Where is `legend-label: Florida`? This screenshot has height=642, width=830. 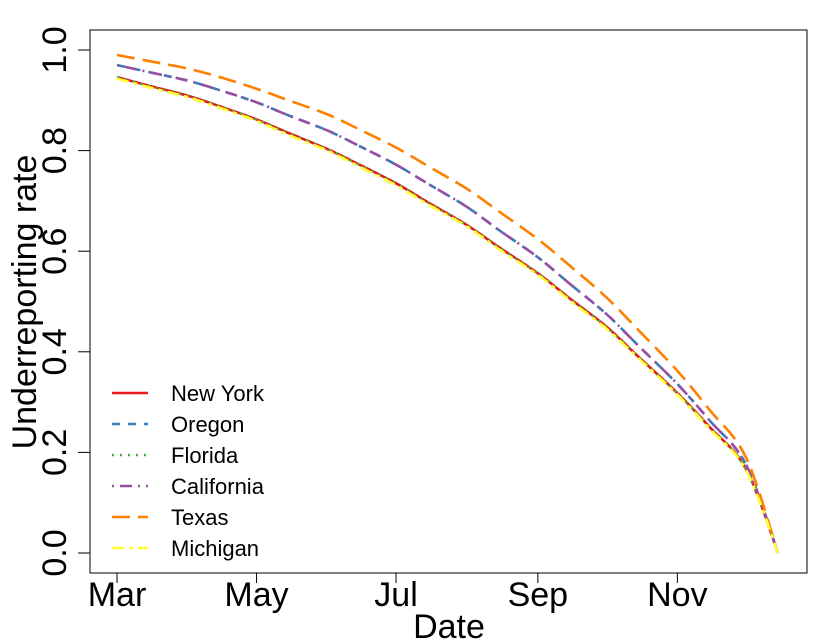 legend-label: Florida is located at coordinates (205, 455).